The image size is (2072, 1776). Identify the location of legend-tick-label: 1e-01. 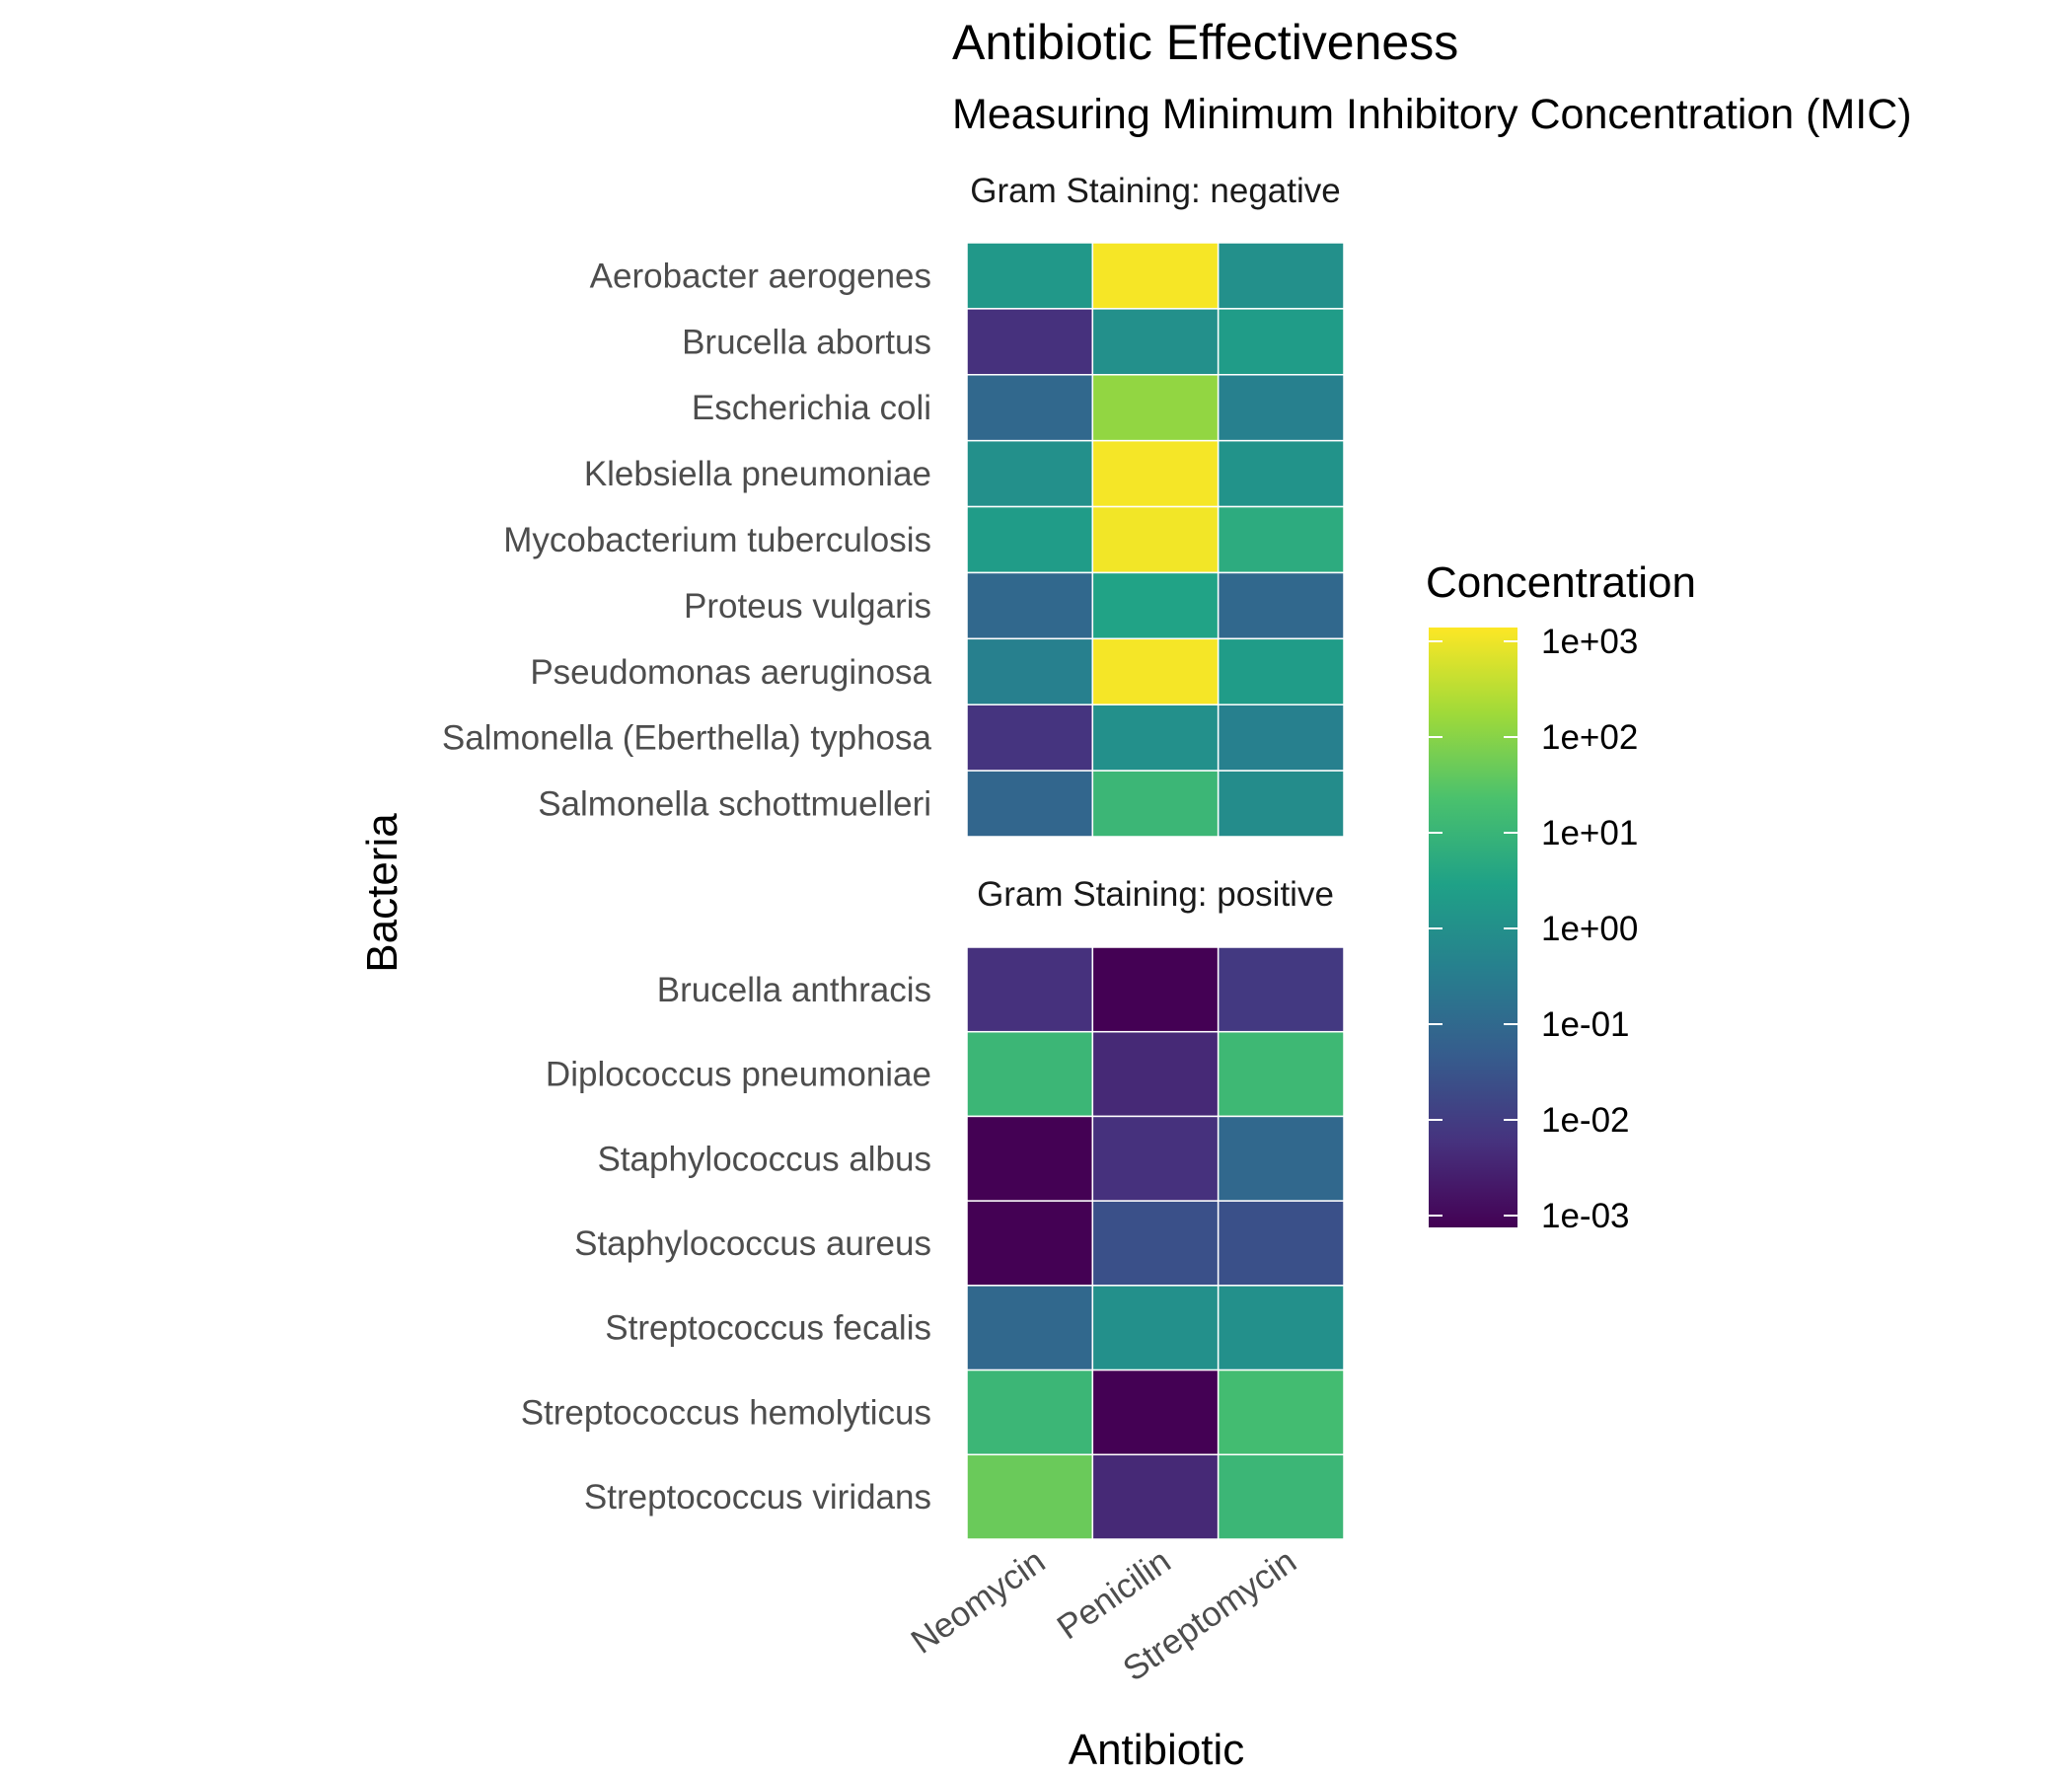
(1586, 1024).